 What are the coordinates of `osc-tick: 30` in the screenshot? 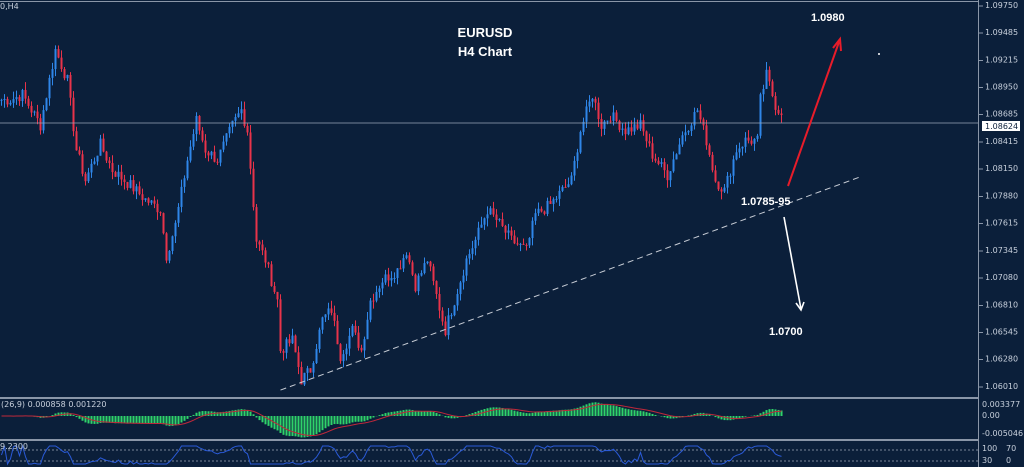 It's located at (987, 460).